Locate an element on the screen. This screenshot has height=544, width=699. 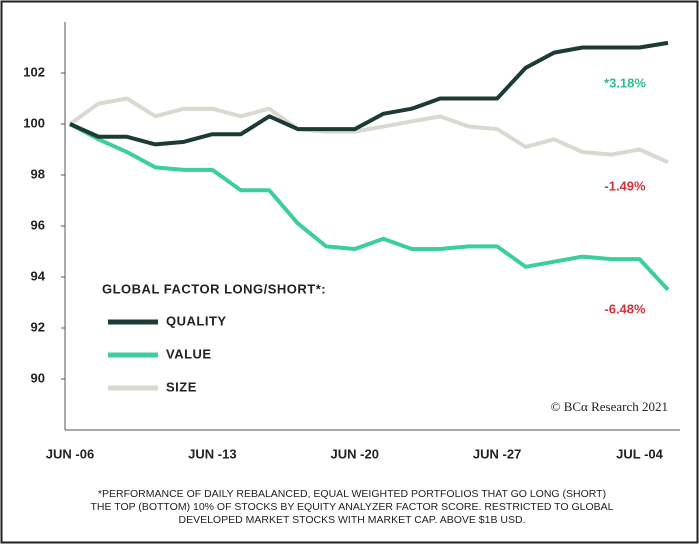
x-tick-label: JUN -06 is located at coordinates (70, 453).